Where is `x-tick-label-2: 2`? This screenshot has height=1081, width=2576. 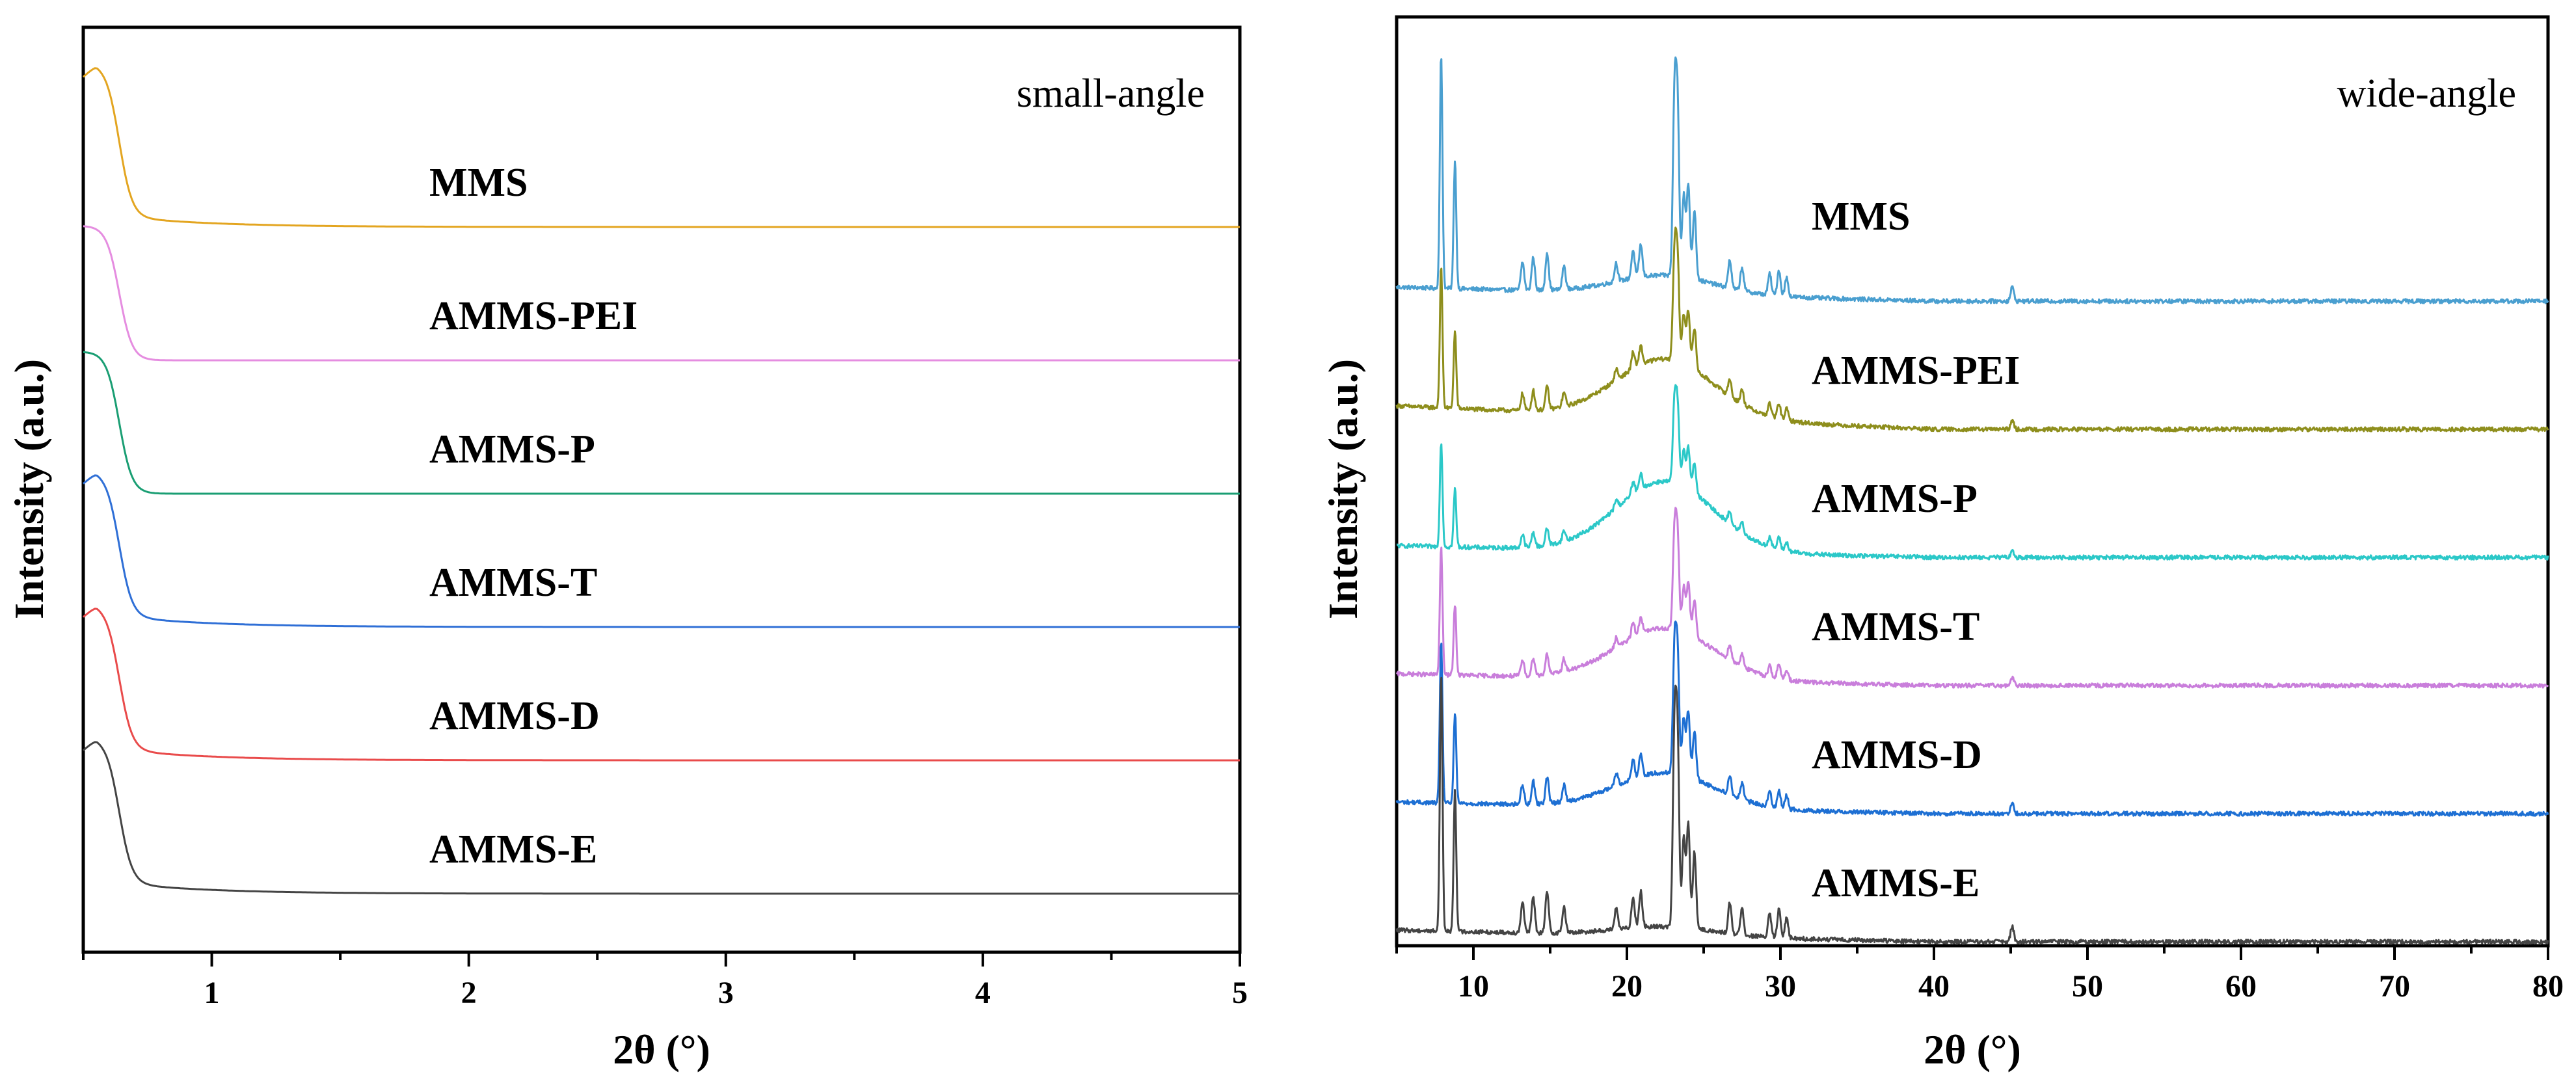
x-tick-label-2: 2 is located at coordinates (469, 993).